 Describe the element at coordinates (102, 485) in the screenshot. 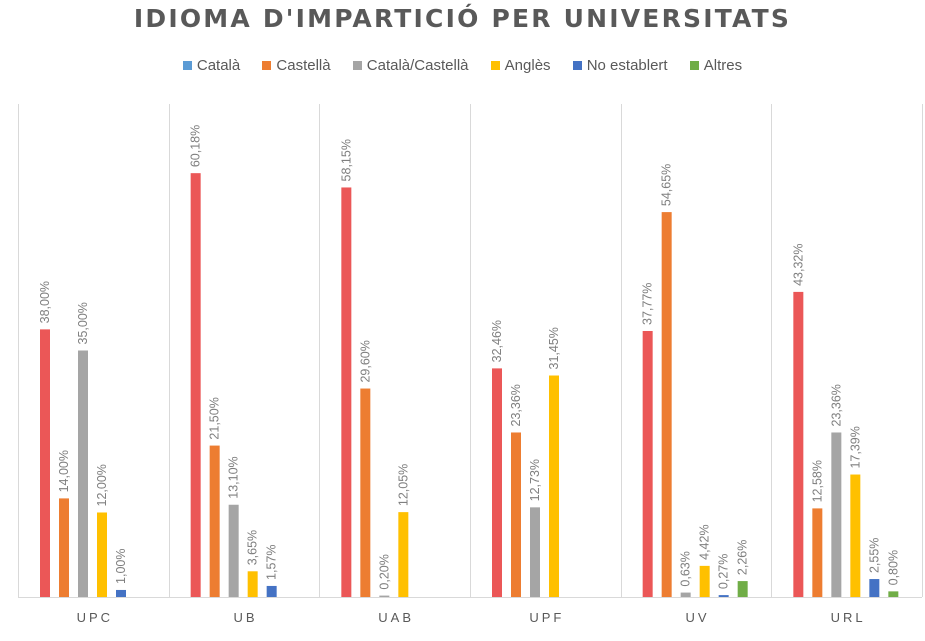

I see `data-label: 12,00%` at that location.